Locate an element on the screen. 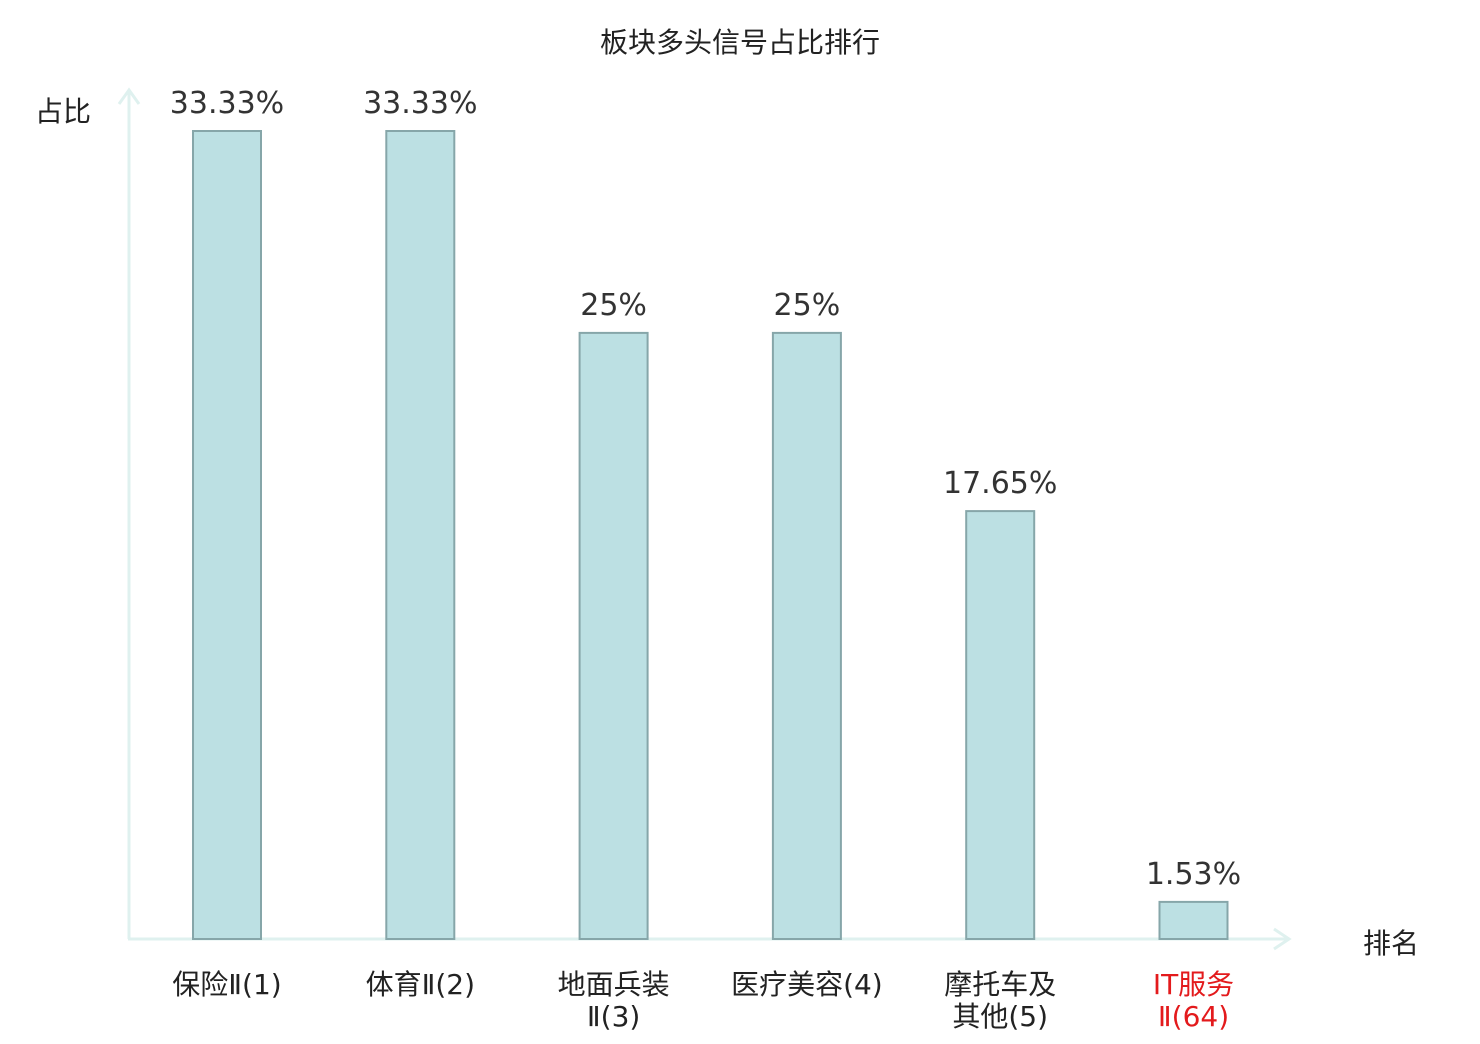 The image size is (1480, 1044). bar-value-label: 17.65% is located at coordinates (1000, 483).